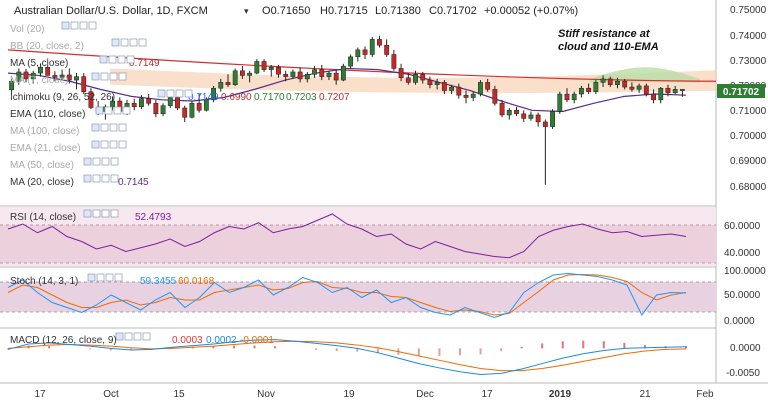 Image resolution: width=768 pixels, height=403 pixels. Describe the element at coordinates (748, 111) in the screenshot. I see `price-tick: 0.71000` at that location.